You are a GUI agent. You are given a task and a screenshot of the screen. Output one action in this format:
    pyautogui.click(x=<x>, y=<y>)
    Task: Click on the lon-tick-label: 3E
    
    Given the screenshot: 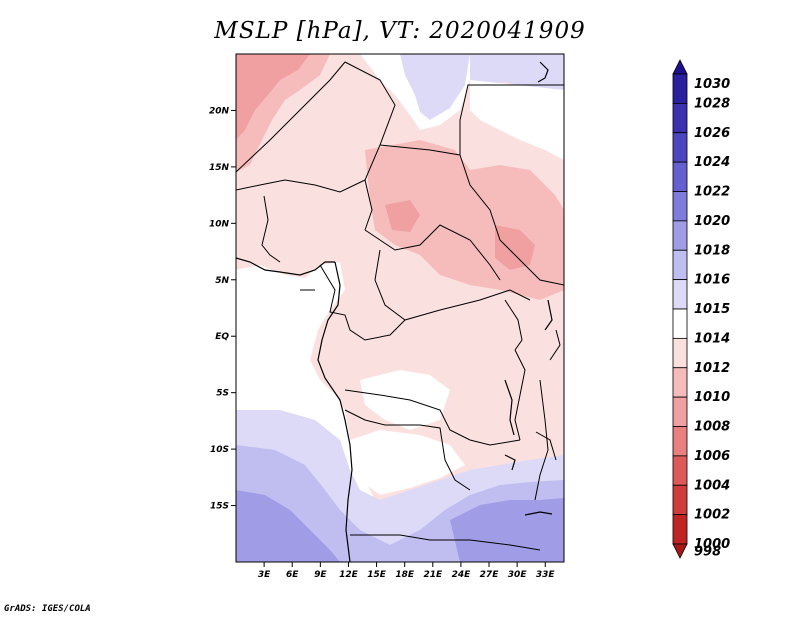 What is the action you would take?
    pyautogui.click(x=264, y=575)
    